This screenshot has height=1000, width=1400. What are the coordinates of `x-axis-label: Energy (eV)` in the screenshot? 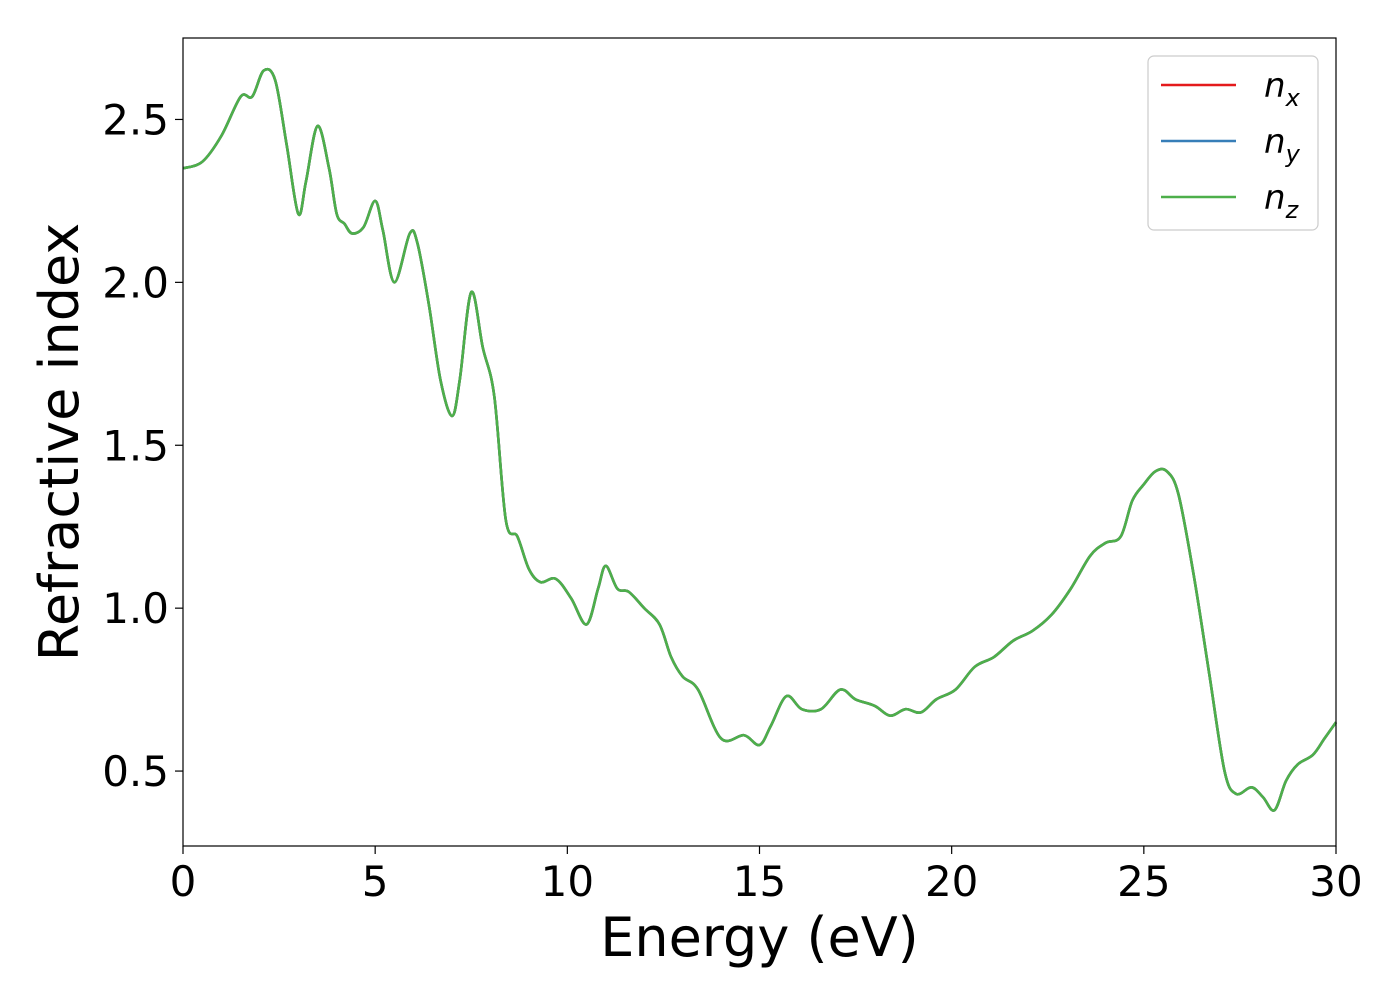 It's located at (759, 937).